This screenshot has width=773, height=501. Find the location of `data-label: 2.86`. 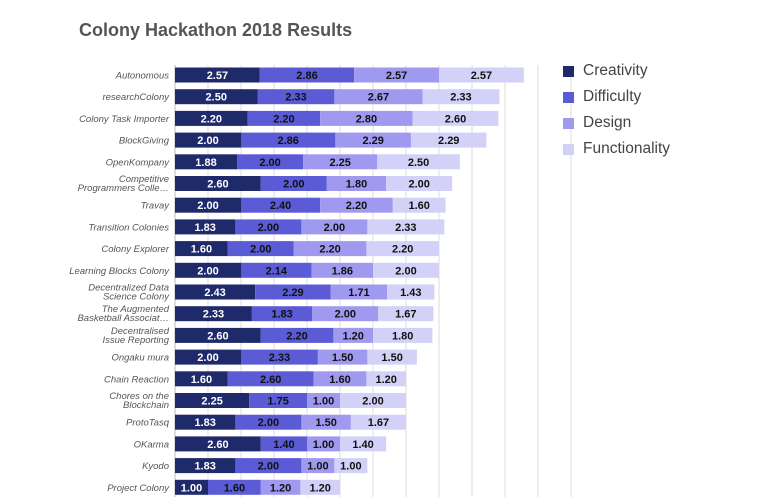

data-label: 2.86 is located at coordinates (287, 141).